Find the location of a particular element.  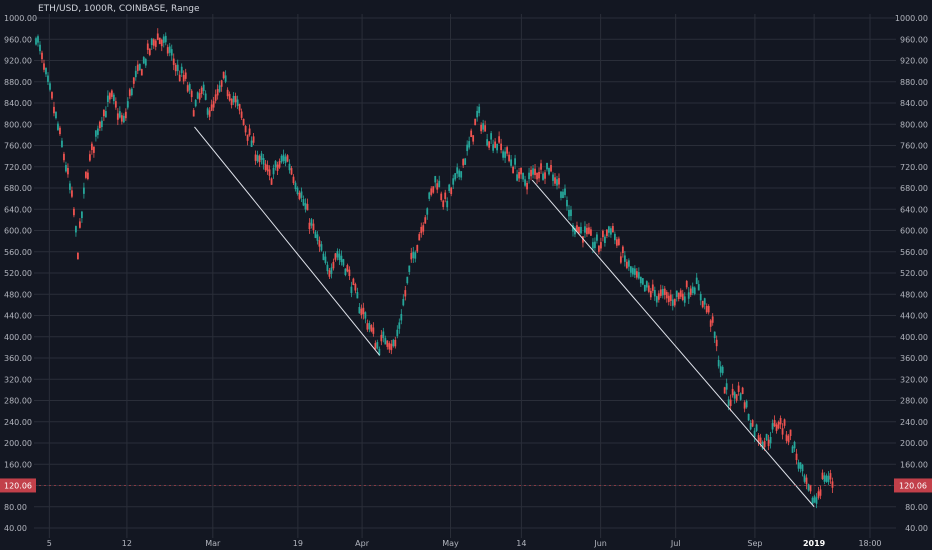

y-tick-label-right: 320.00 is located at coordinates (914, 379).